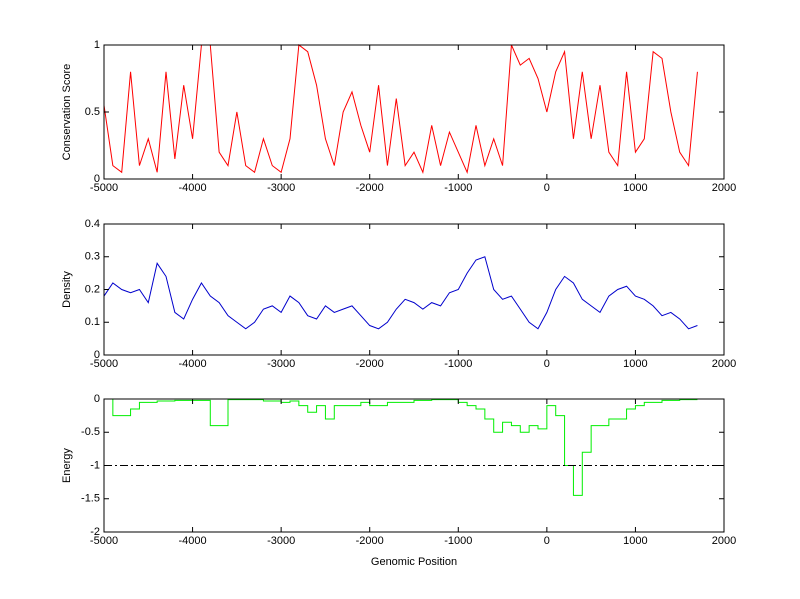 This screenshot has width=800, height=599. What do you see at coordinates (95, 532) in the screenshot?
I see `y-tick-label: -2` at bounding box center [95, 532].